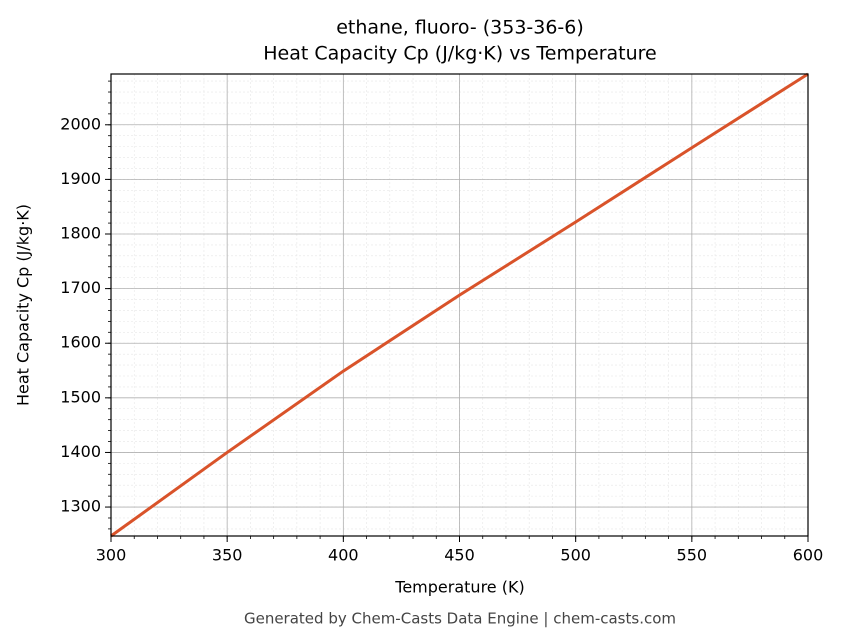 The image size is (843, 644). I want to click on x-tick-label: 350, so click(227, 555).